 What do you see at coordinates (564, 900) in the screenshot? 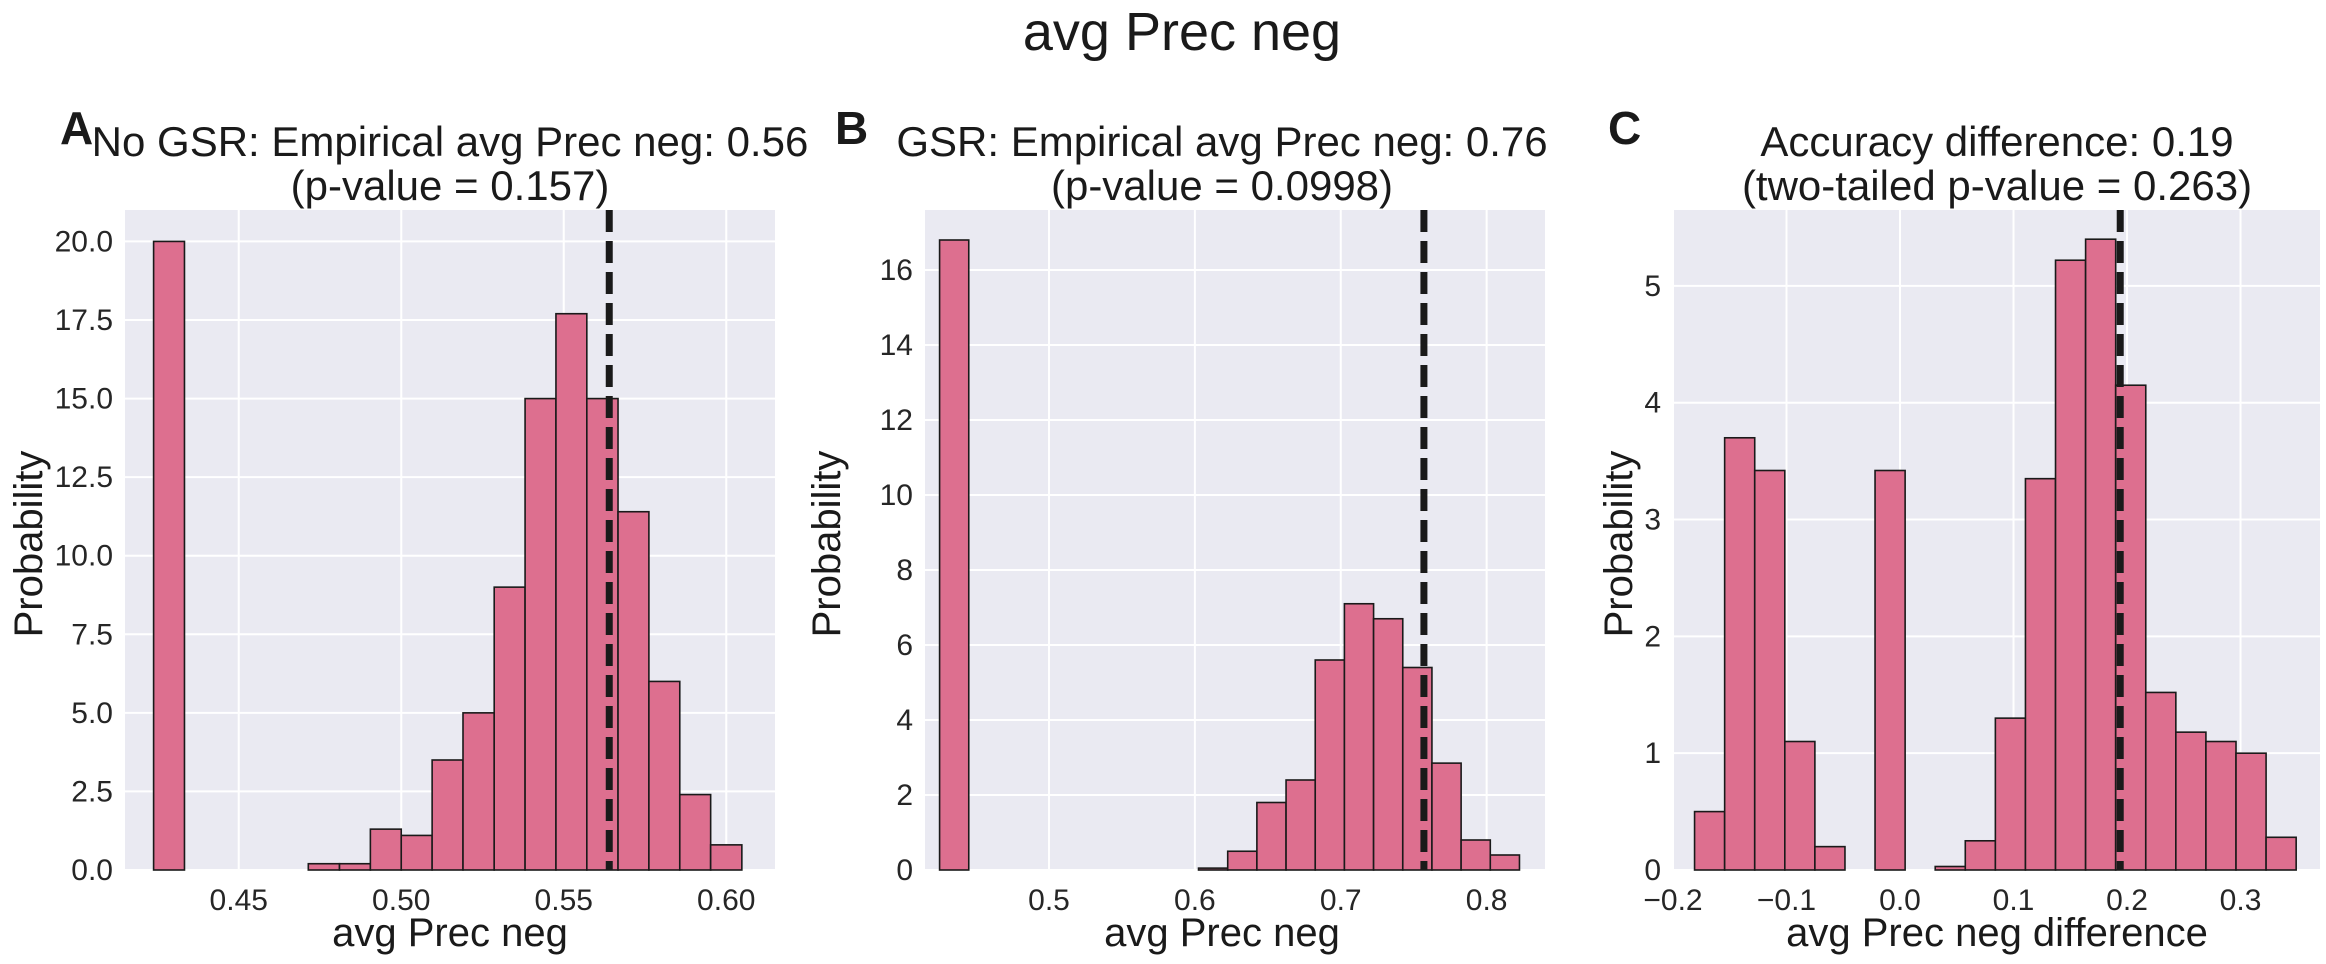
I see `panel-a-xtick-label: 0.55` at bounding box center [564, 900].